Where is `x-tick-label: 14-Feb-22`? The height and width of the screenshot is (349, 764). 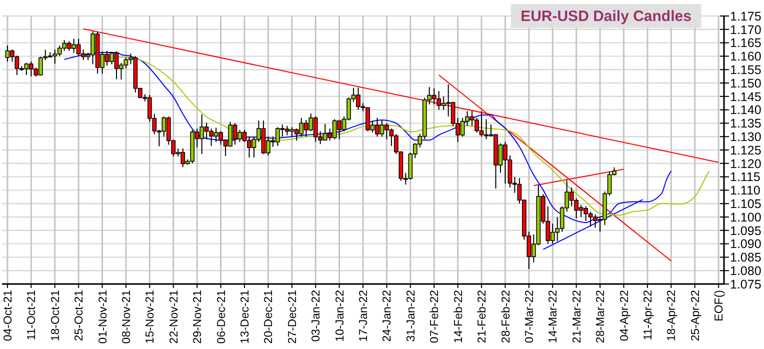 x-tick-label: 14-Feb-22 is located at coordinates (458, 317).